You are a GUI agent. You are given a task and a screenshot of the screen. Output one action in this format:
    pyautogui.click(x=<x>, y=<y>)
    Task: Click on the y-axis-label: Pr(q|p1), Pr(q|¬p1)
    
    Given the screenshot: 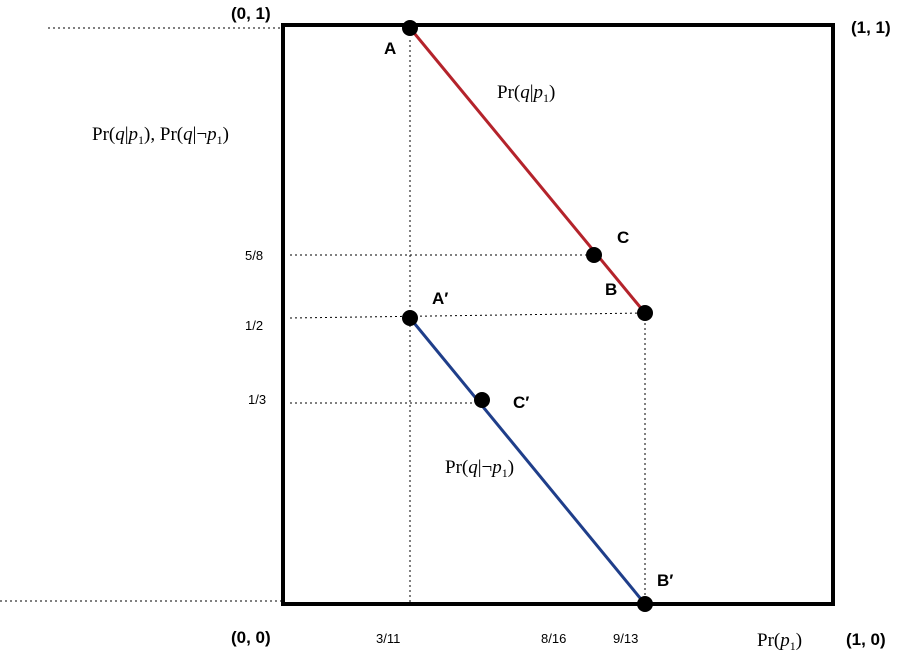 What is the action you would take?
    pyautogui.click(x=160, y=135)
    